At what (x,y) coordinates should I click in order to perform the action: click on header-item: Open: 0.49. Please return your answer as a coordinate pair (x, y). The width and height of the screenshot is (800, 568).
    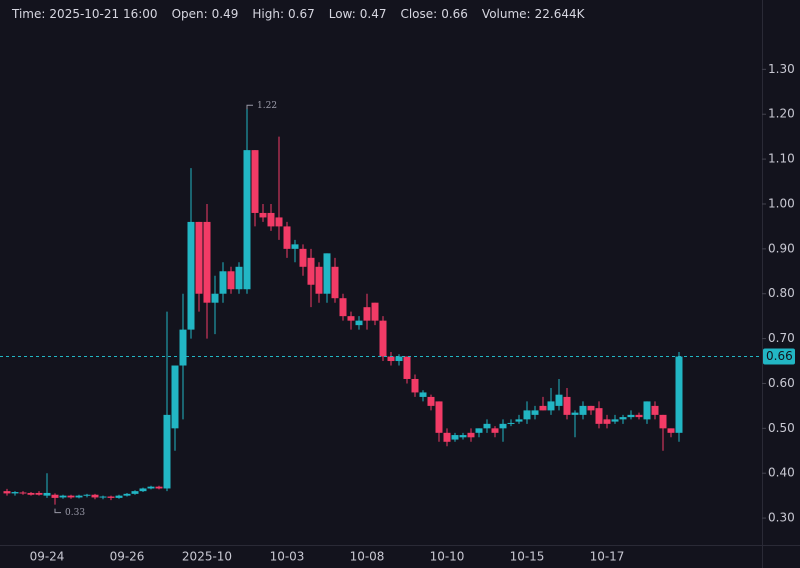
    Looking at the image, I should click on (205, 14).